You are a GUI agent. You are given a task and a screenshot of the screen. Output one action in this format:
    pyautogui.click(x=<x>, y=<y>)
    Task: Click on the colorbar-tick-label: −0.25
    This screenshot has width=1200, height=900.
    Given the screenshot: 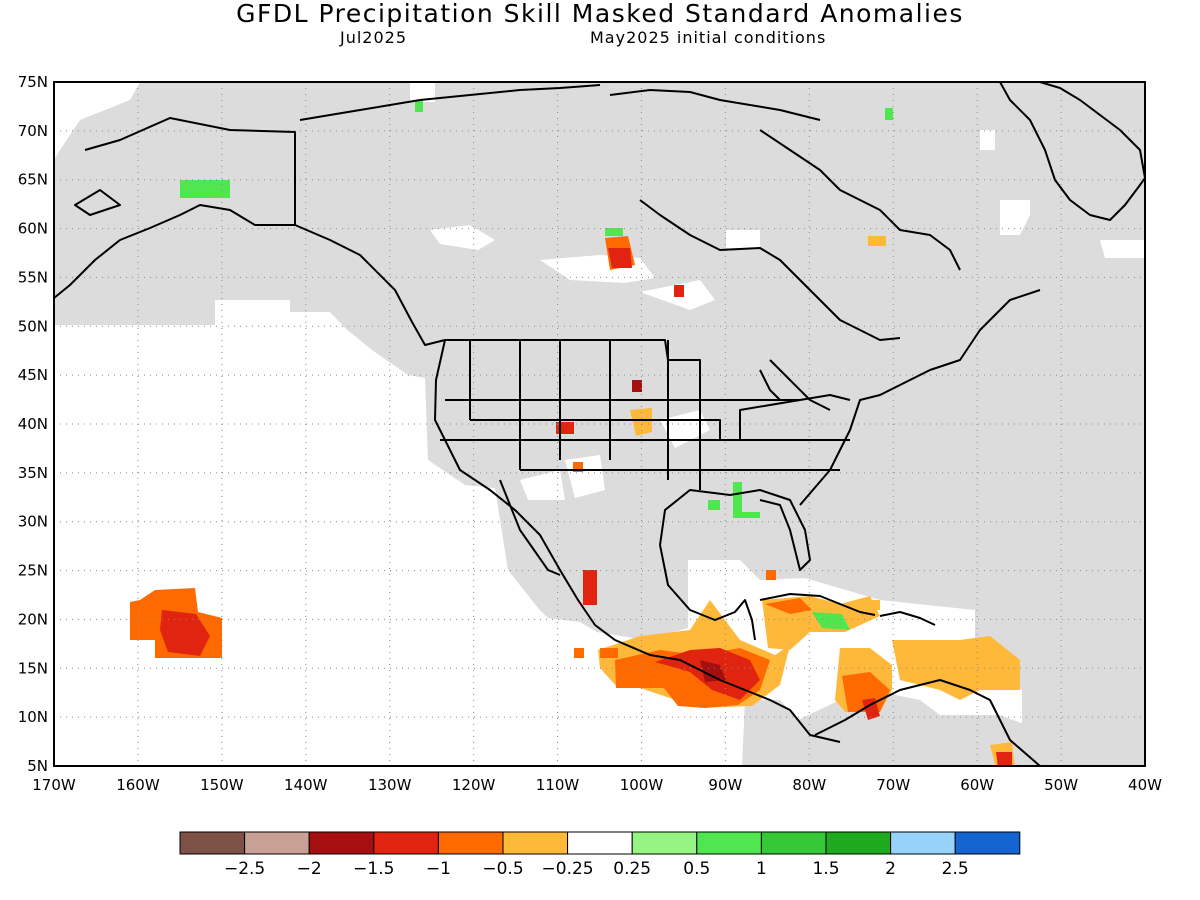 What is the action you would take?
    pyautogui.click(x=568, y=869)
    